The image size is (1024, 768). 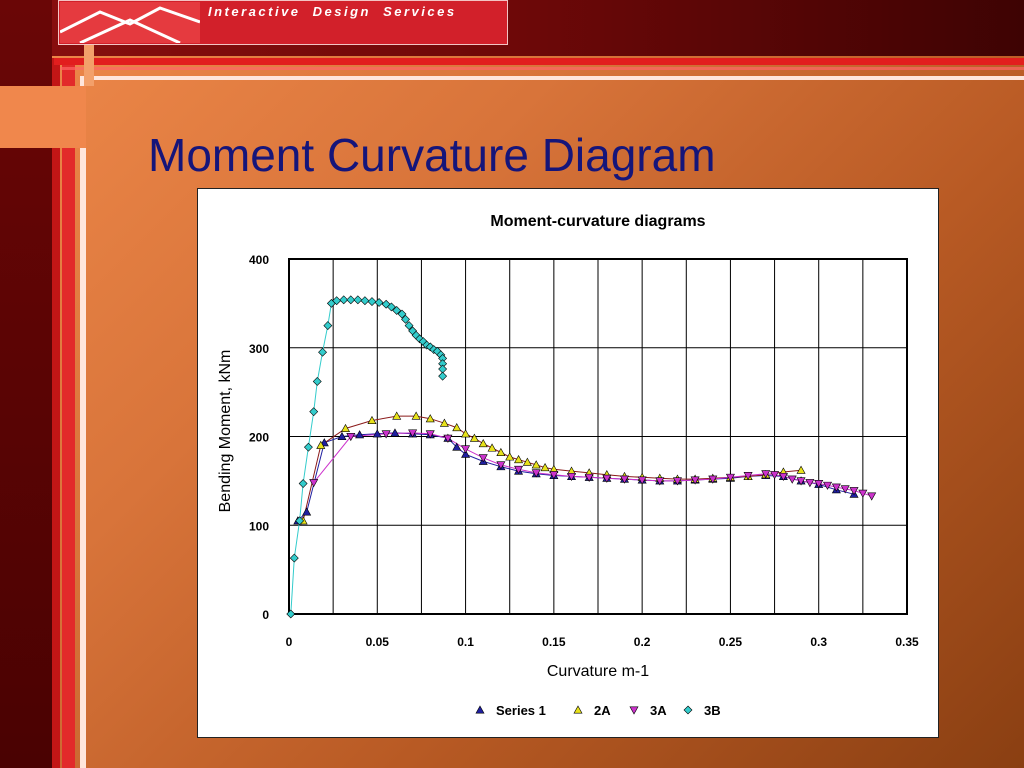 I want to click on series-line-3a, so click(x=592, y=464).